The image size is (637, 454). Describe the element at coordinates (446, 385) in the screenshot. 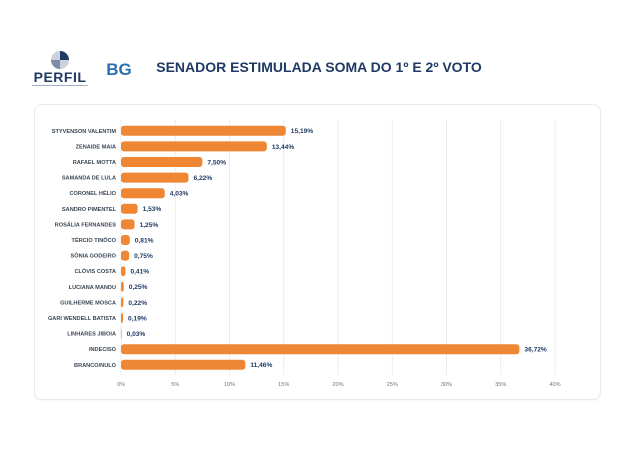

I see `x-tick-label: 30%` at that location.